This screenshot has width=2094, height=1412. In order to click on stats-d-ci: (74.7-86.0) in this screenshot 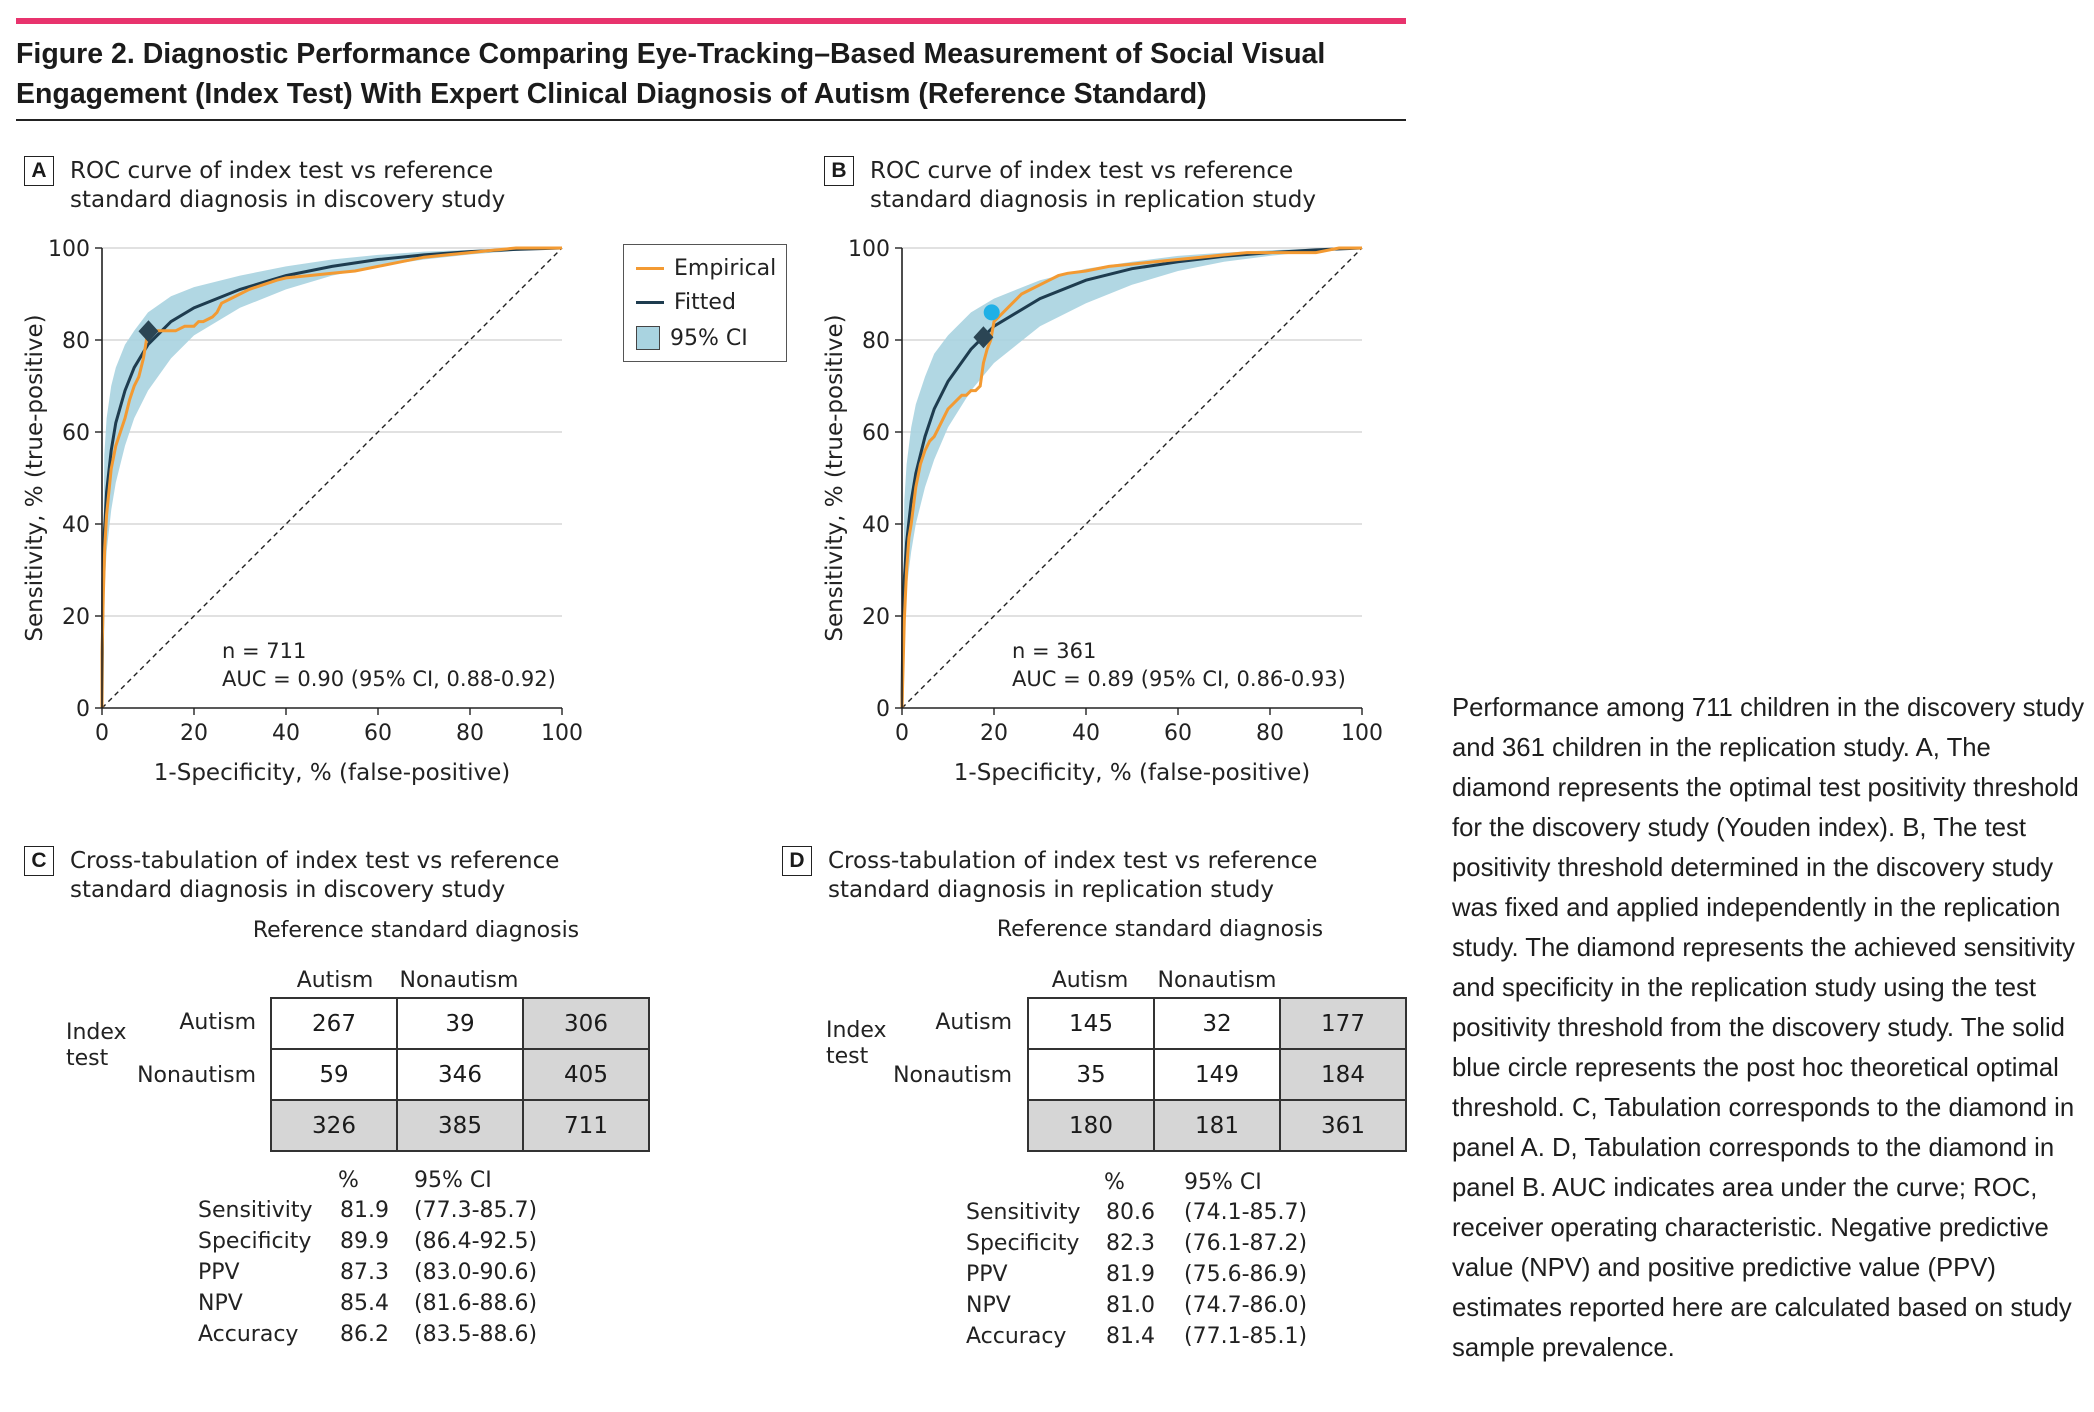, I will do `click(1246, 1305)`.